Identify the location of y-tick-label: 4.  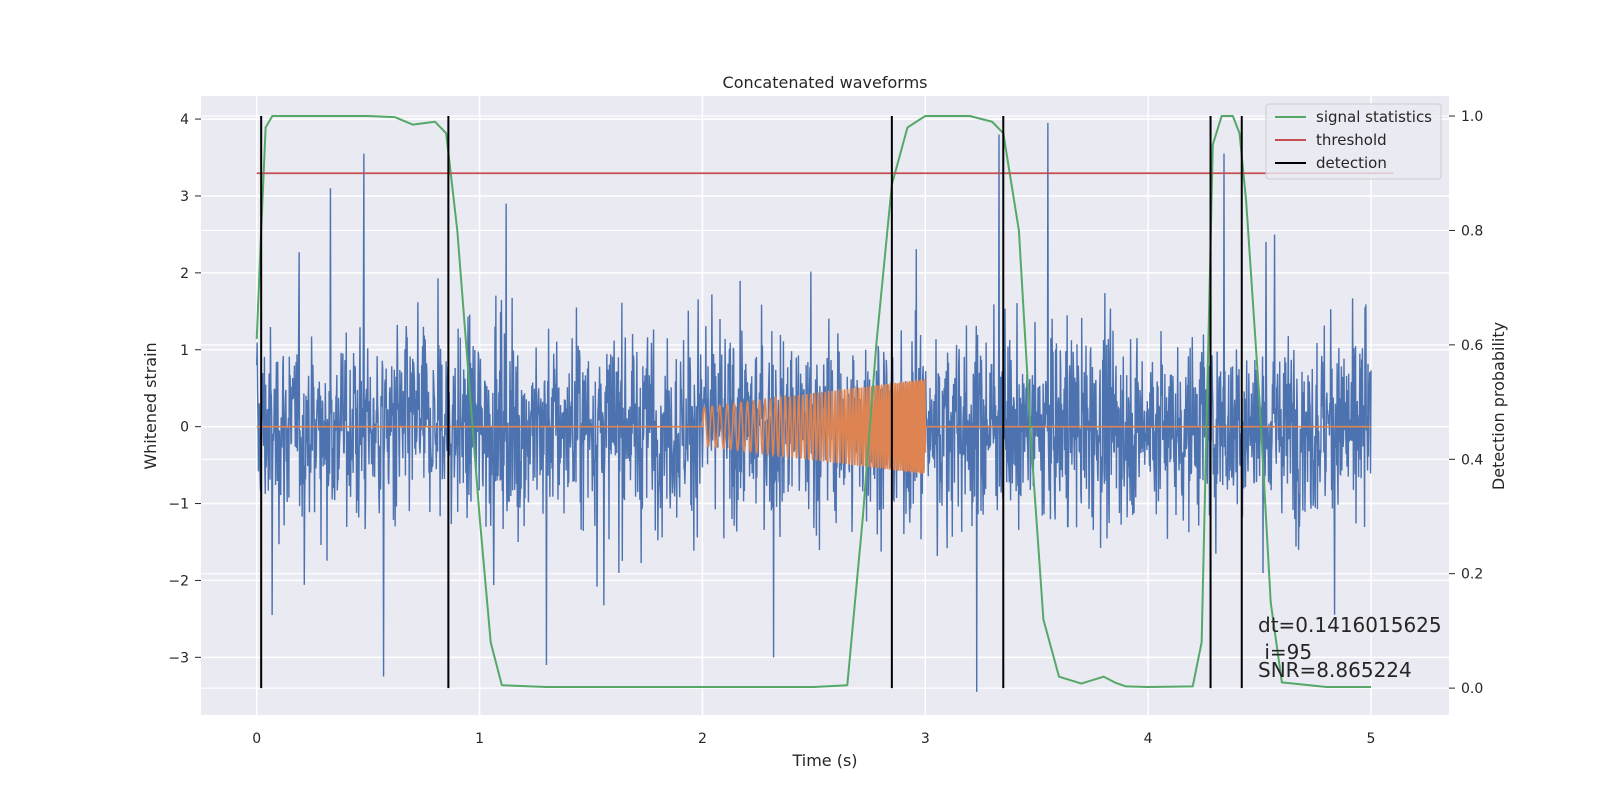
(184, 120).